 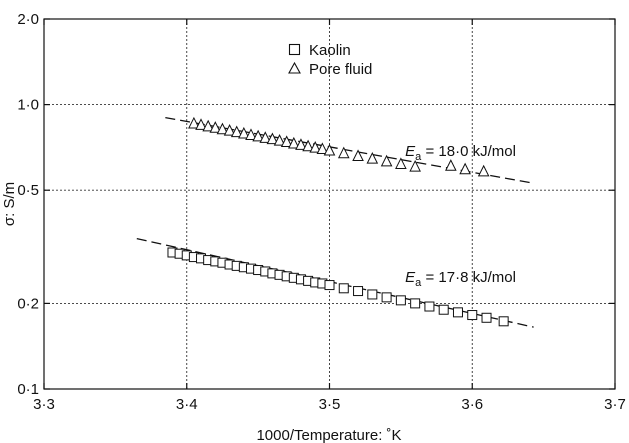 I want to click on y-tick-label: 0·2, so click(x=28, y=303).